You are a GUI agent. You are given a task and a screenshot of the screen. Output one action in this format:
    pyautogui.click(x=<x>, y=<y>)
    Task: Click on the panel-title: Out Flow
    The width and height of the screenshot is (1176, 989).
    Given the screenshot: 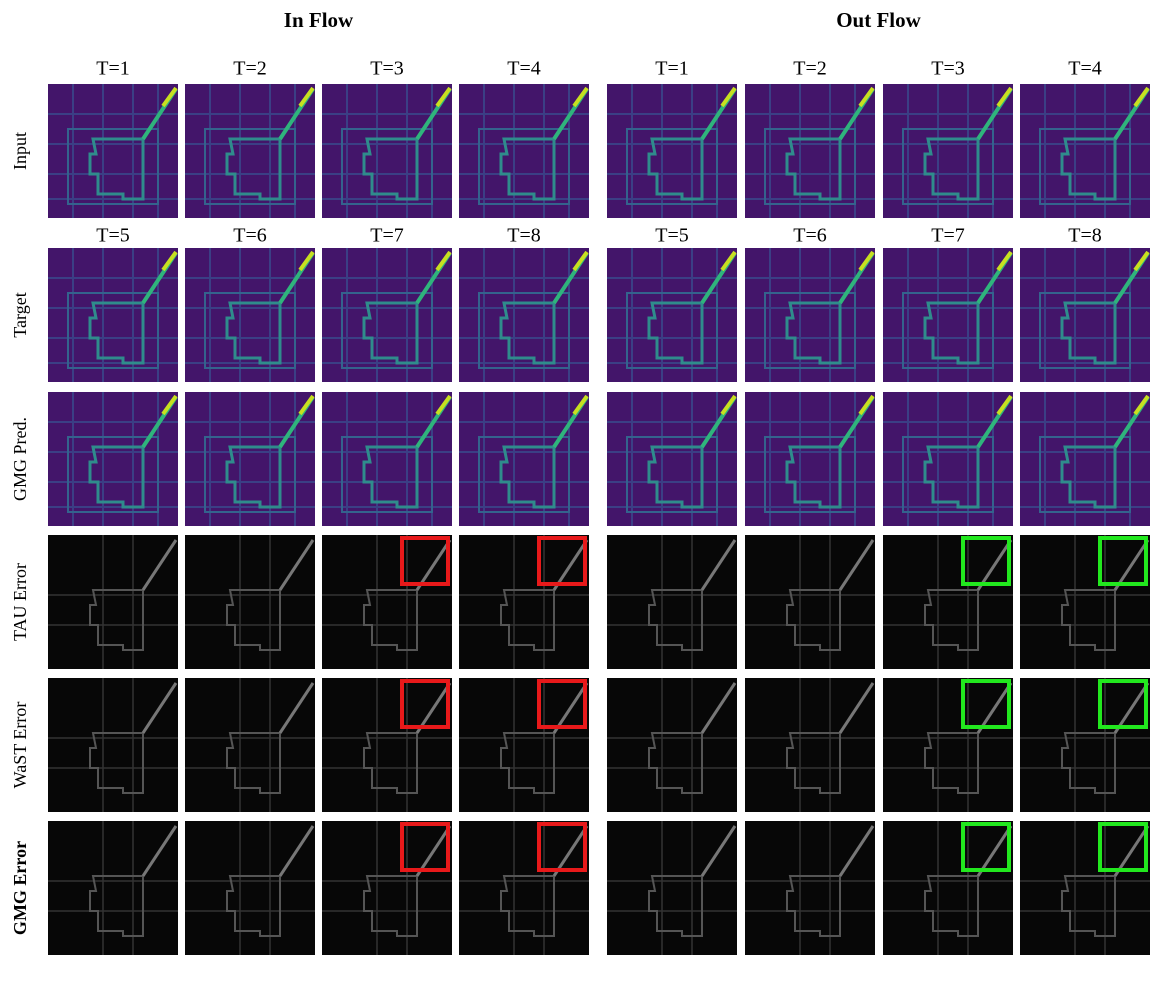 What is the action you would take?
    pyautogui.click(x=878, y=20)
    